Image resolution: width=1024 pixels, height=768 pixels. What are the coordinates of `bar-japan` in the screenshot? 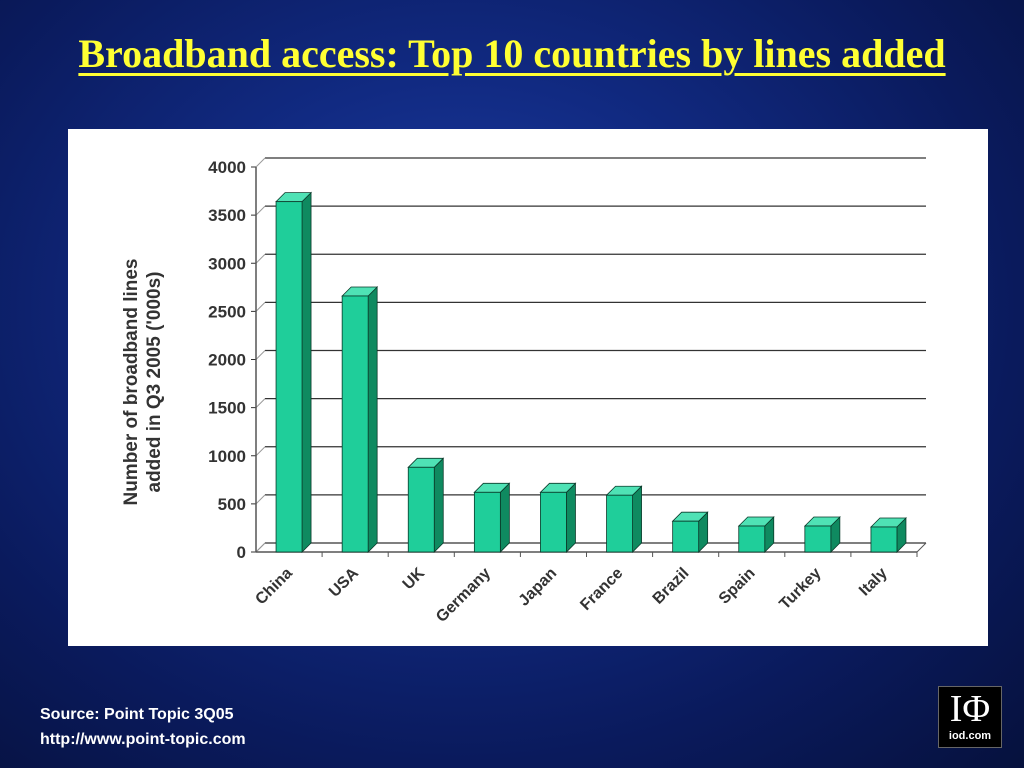 It's located at (553, 522).